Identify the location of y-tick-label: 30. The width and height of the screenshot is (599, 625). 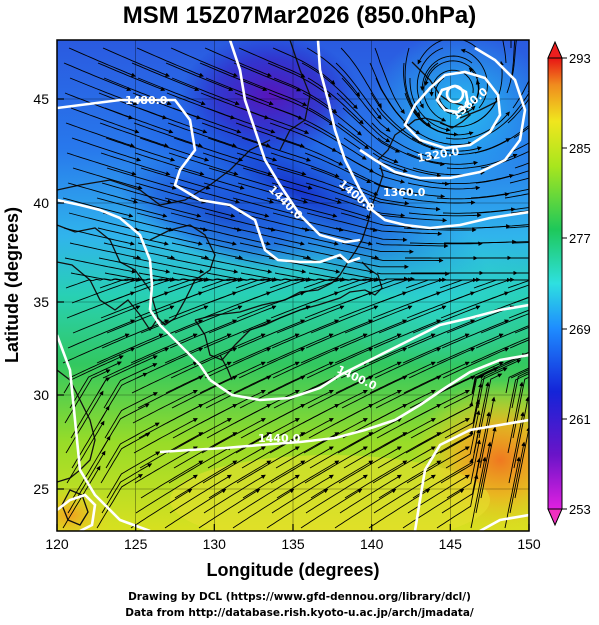
(41, 395).